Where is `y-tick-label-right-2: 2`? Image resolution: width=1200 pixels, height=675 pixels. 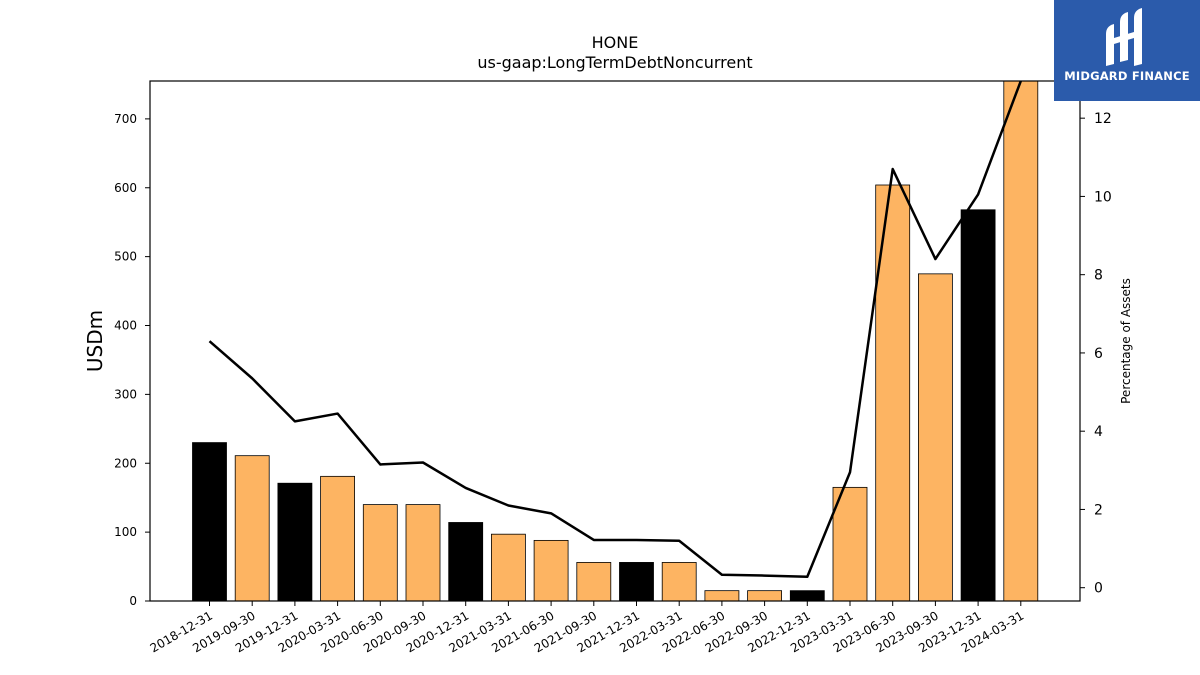
y-tick-label-right-2: 2 is located at coordinates (1098, 510).